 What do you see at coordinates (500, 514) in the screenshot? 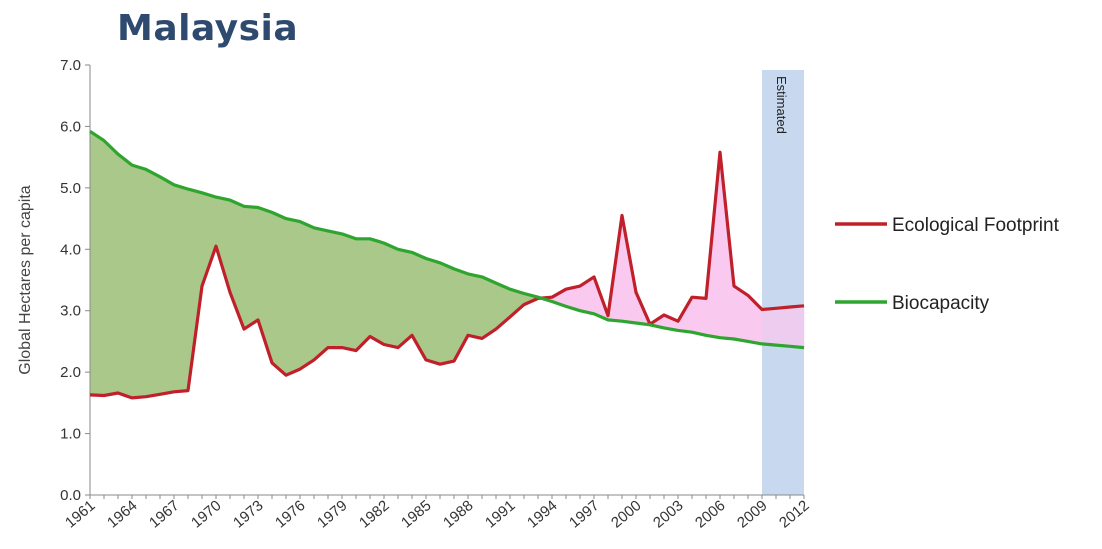
I see `x-tick-label: 1991` at bounding box center [500, 514].